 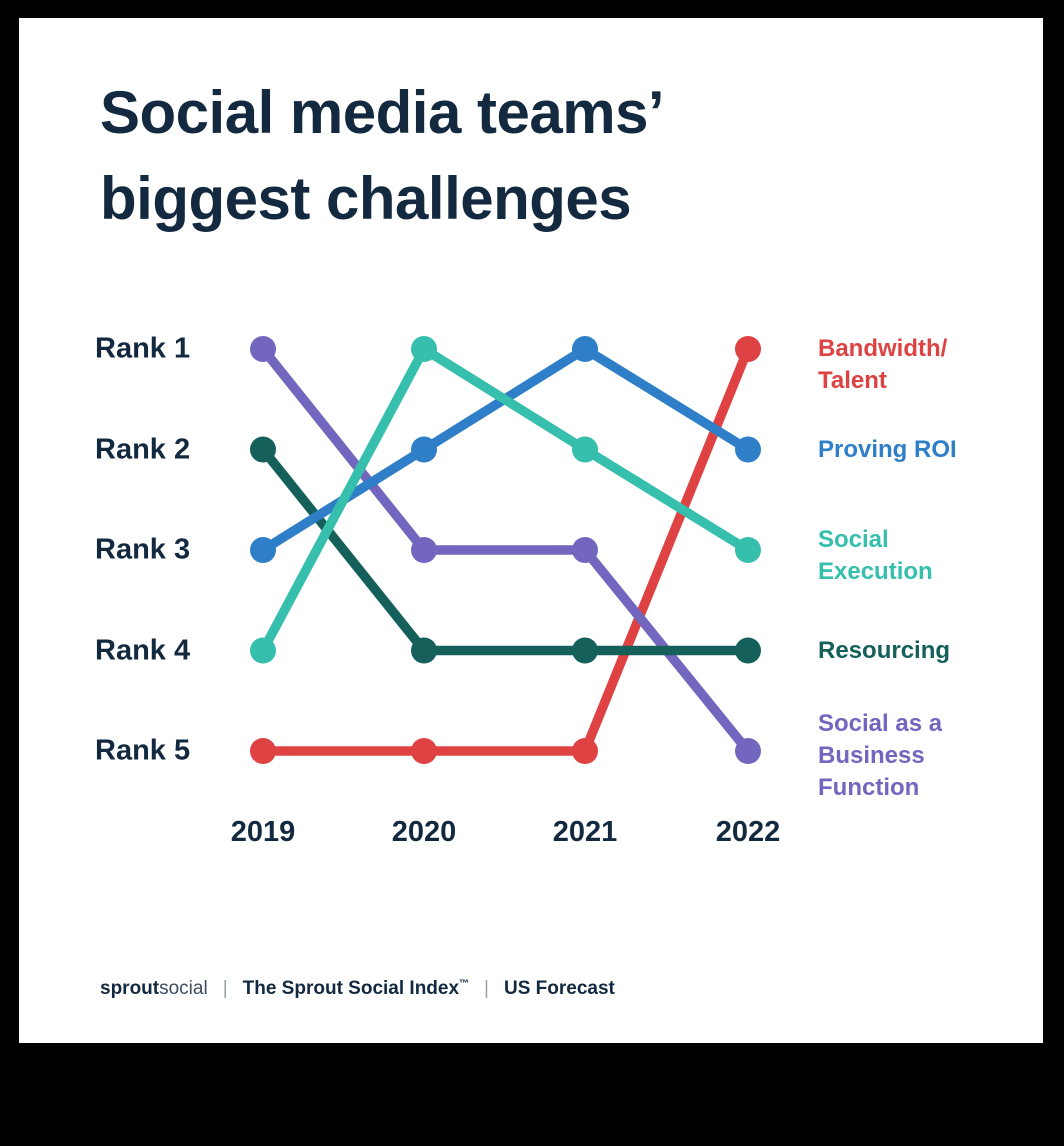 I want to click on data-point-bandwidth-talent-2020, so click(x=424, y=751).